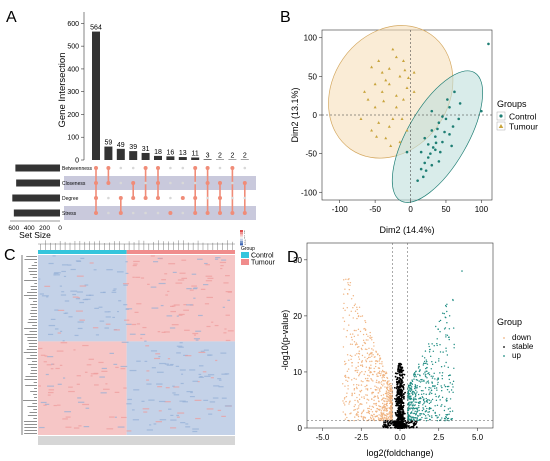 The width and height of the screenshot is (550, 461). Describe the element at coordinates (208, 155) in the screenshot. I see `a-bar-label: 3` at that location.